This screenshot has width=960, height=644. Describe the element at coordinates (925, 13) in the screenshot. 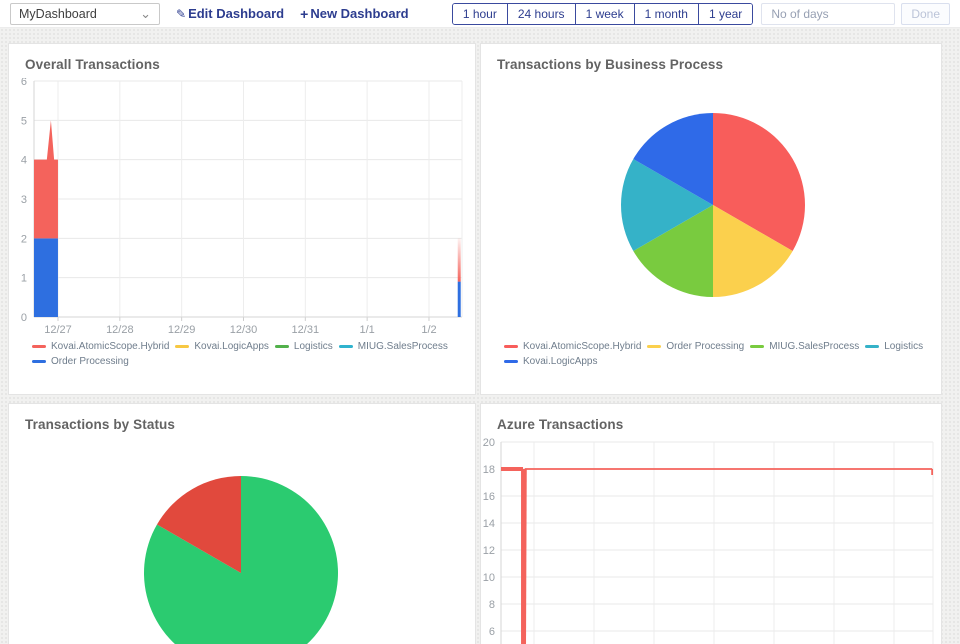

I see `done-button: Done` at that location.